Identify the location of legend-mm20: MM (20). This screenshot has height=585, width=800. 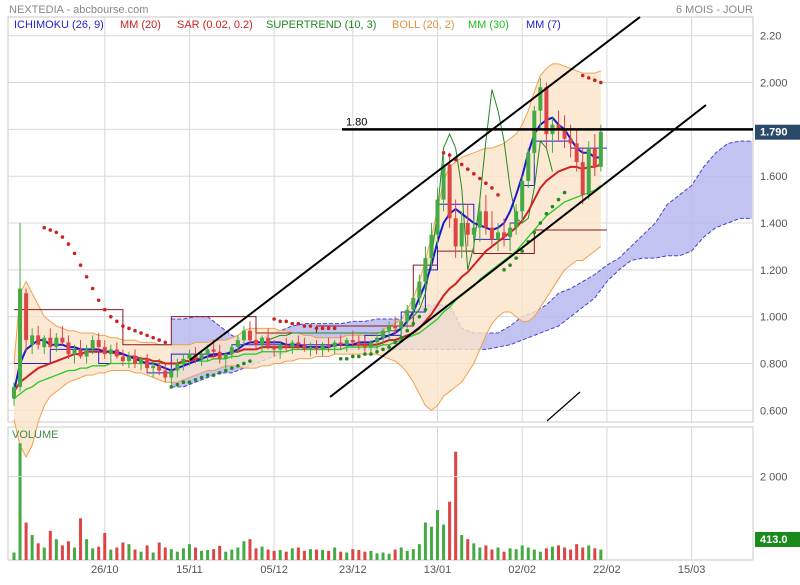
(140, 25).